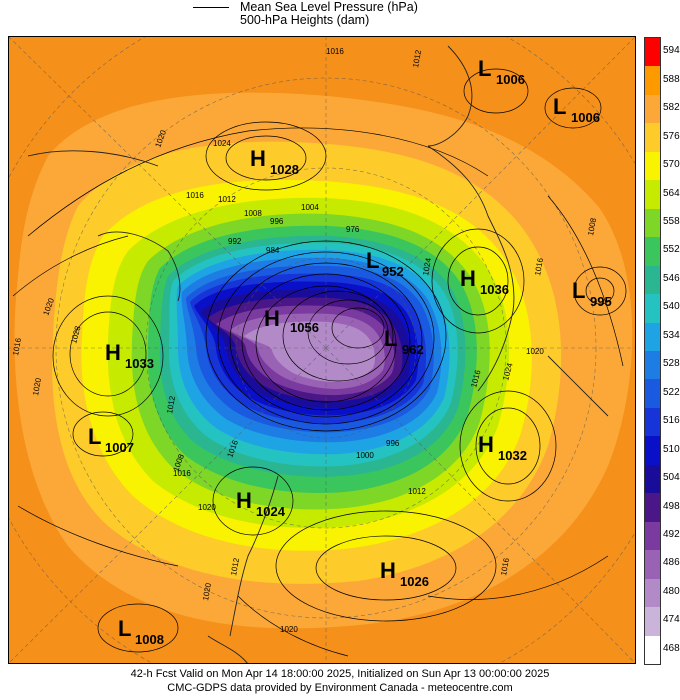 This screenshot has width=680, height=700. Describe the element at coordinates (329, 7) in the screenshot. I see `legend-mslp-label: Mean Sea Level Pressure (hPa)` at that location.